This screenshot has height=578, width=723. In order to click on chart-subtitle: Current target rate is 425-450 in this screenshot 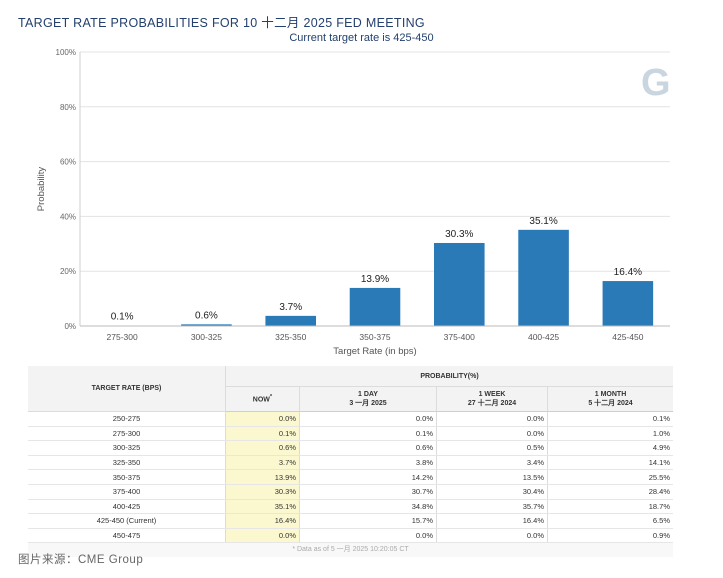, I will do `click(361, 38)`.